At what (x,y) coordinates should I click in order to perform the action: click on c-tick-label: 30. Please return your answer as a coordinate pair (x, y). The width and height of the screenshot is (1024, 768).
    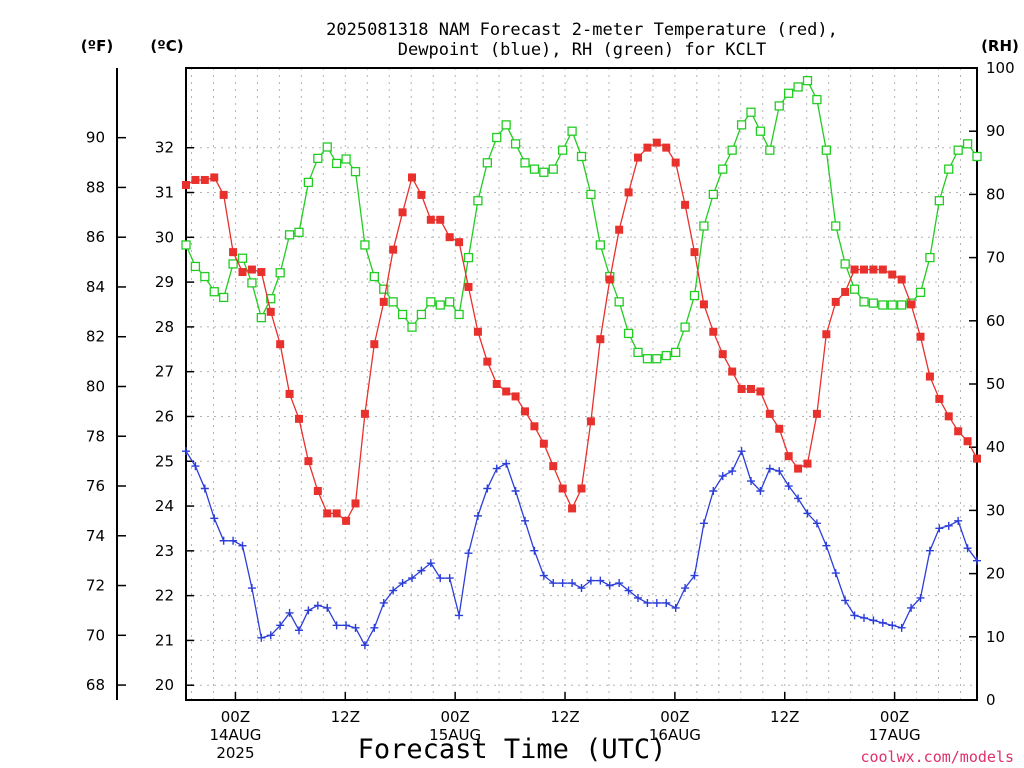
    Looking at the image, I should click on (164, 237).